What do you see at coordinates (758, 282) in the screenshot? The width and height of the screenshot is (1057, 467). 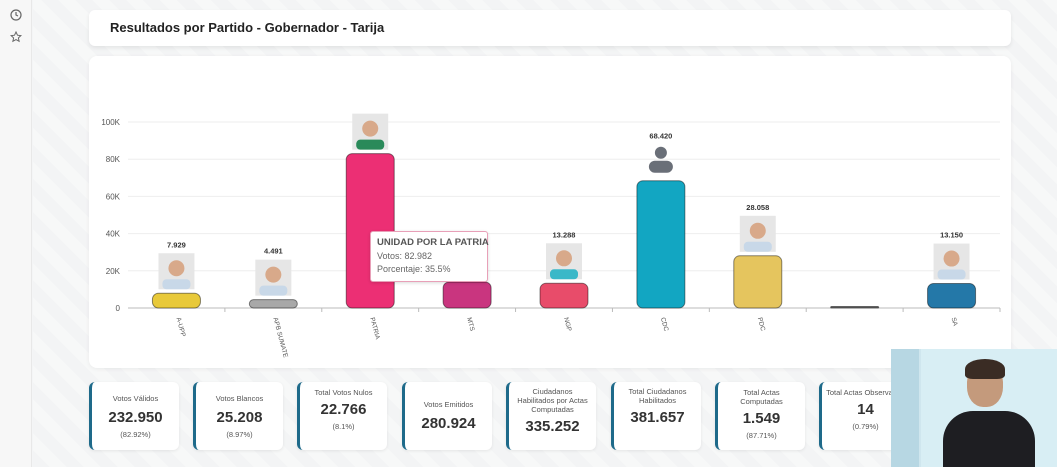 I see `bar-pdc` at bounding box center [758, 282].